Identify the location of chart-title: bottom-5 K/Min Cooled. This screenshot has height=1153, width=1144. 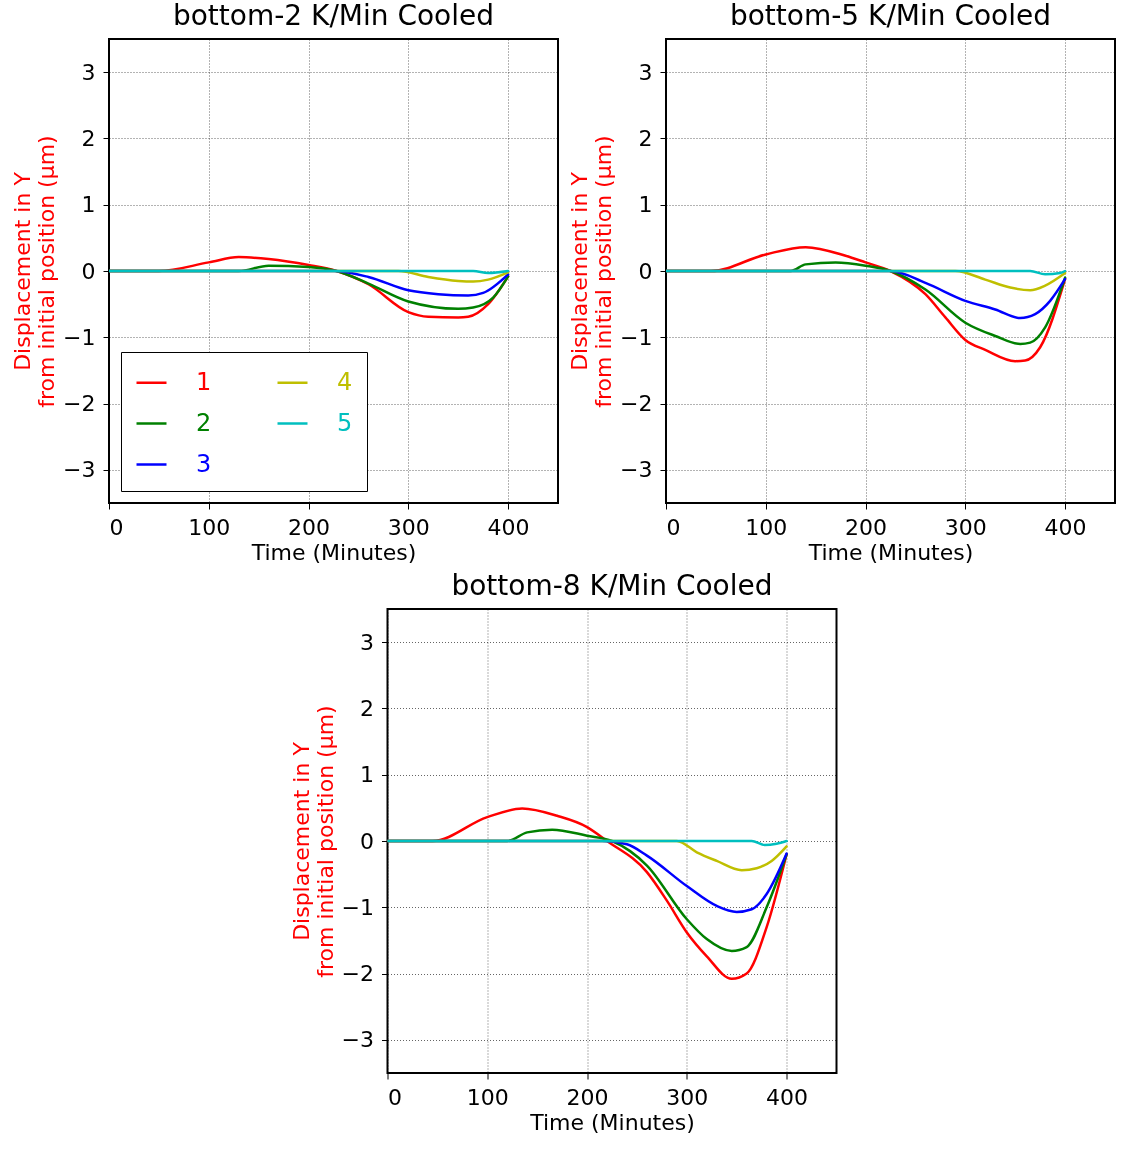
(890, 16).